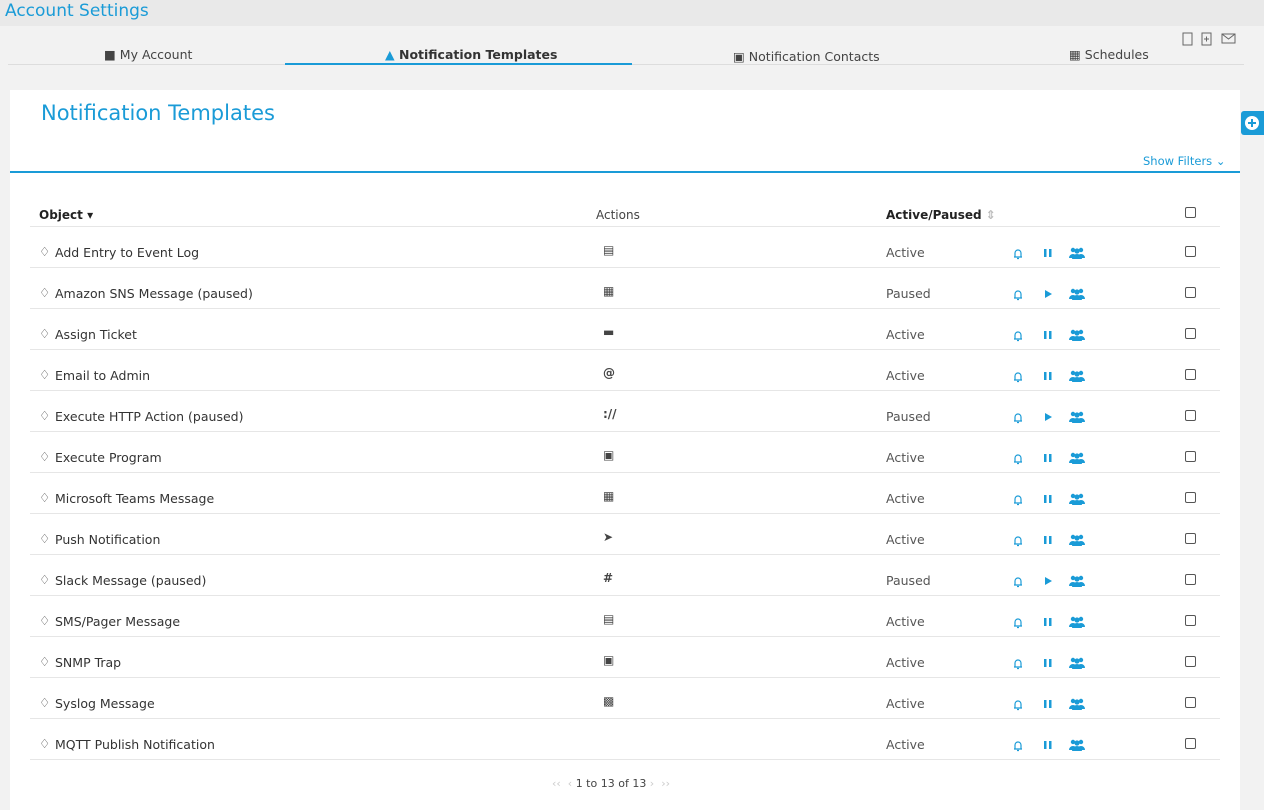 This screenshot has width=1264, height=810. Describe the element at coordinates (103, 375) in the screenshot. I see `object-name: Email to Admin` at that location.